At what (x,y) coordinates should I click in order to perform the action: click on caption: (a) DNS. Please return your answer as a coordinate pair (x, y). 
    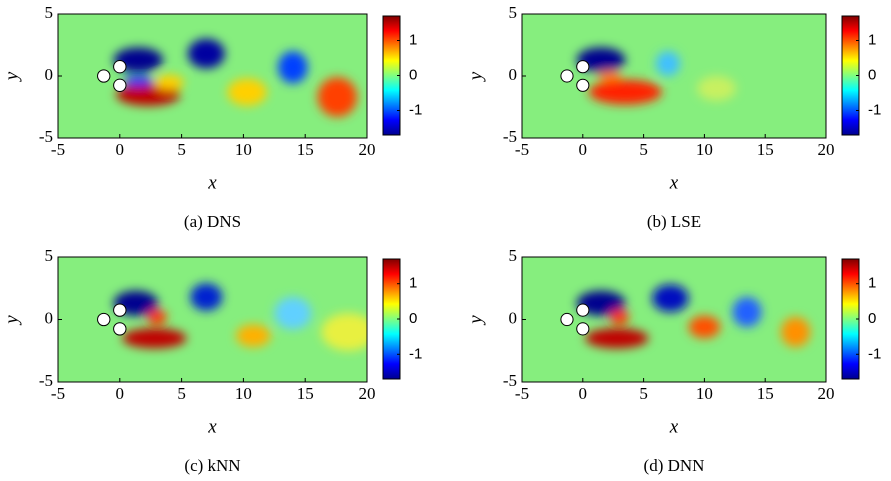
    Looking at the image, I should click on (212, 221).